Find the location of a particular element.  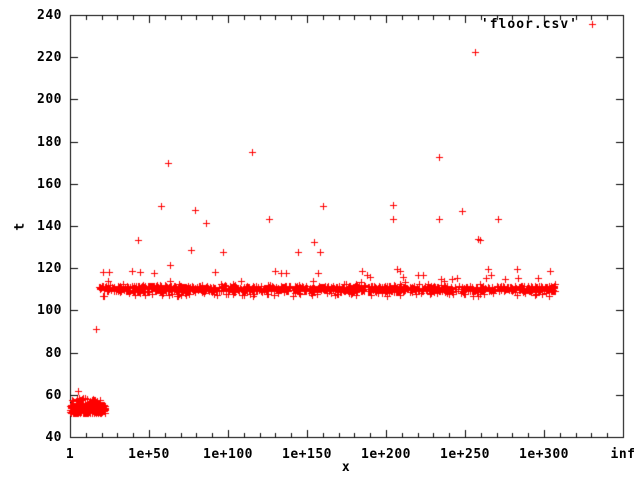

x-tick-label: 1e+150 is located at coordinates (307, 454).